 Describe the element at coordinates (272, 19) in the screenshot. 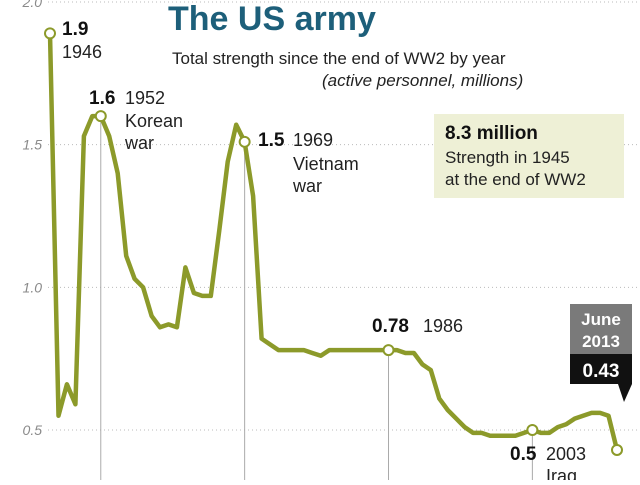

I see `chart-title: The US army` at that location.